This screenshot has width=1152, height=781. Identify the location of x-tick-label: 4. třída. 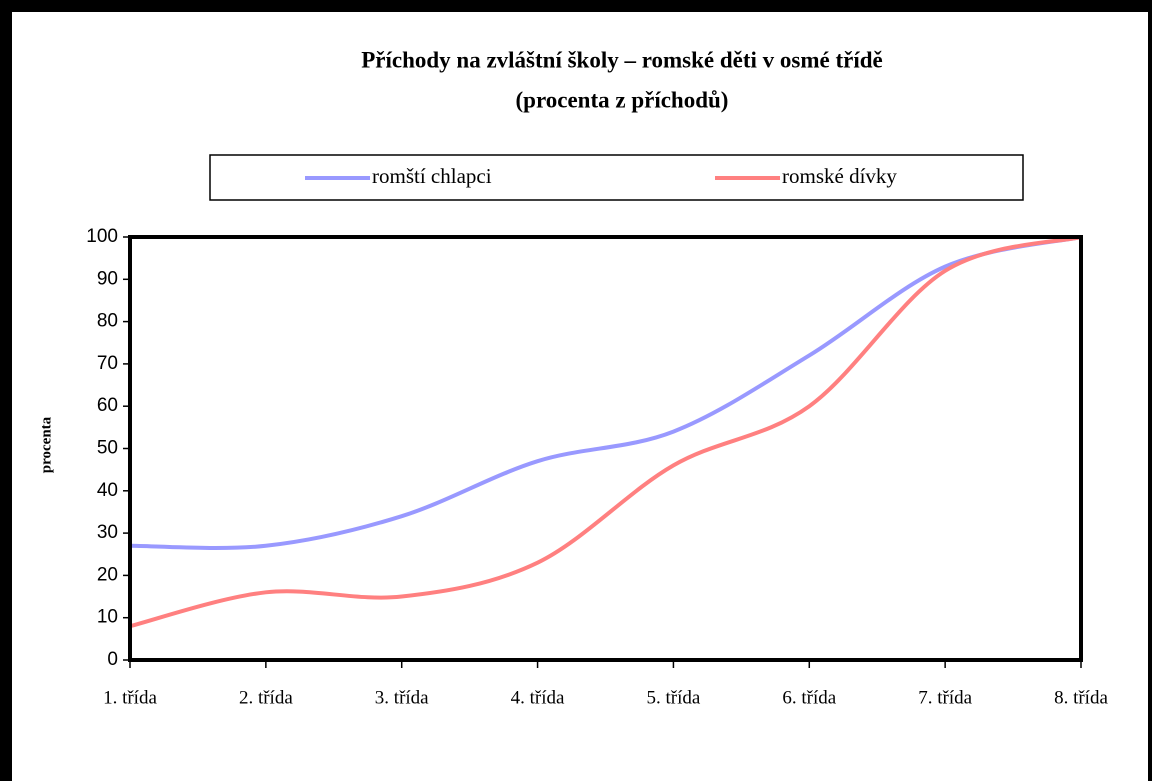
(538, 697).